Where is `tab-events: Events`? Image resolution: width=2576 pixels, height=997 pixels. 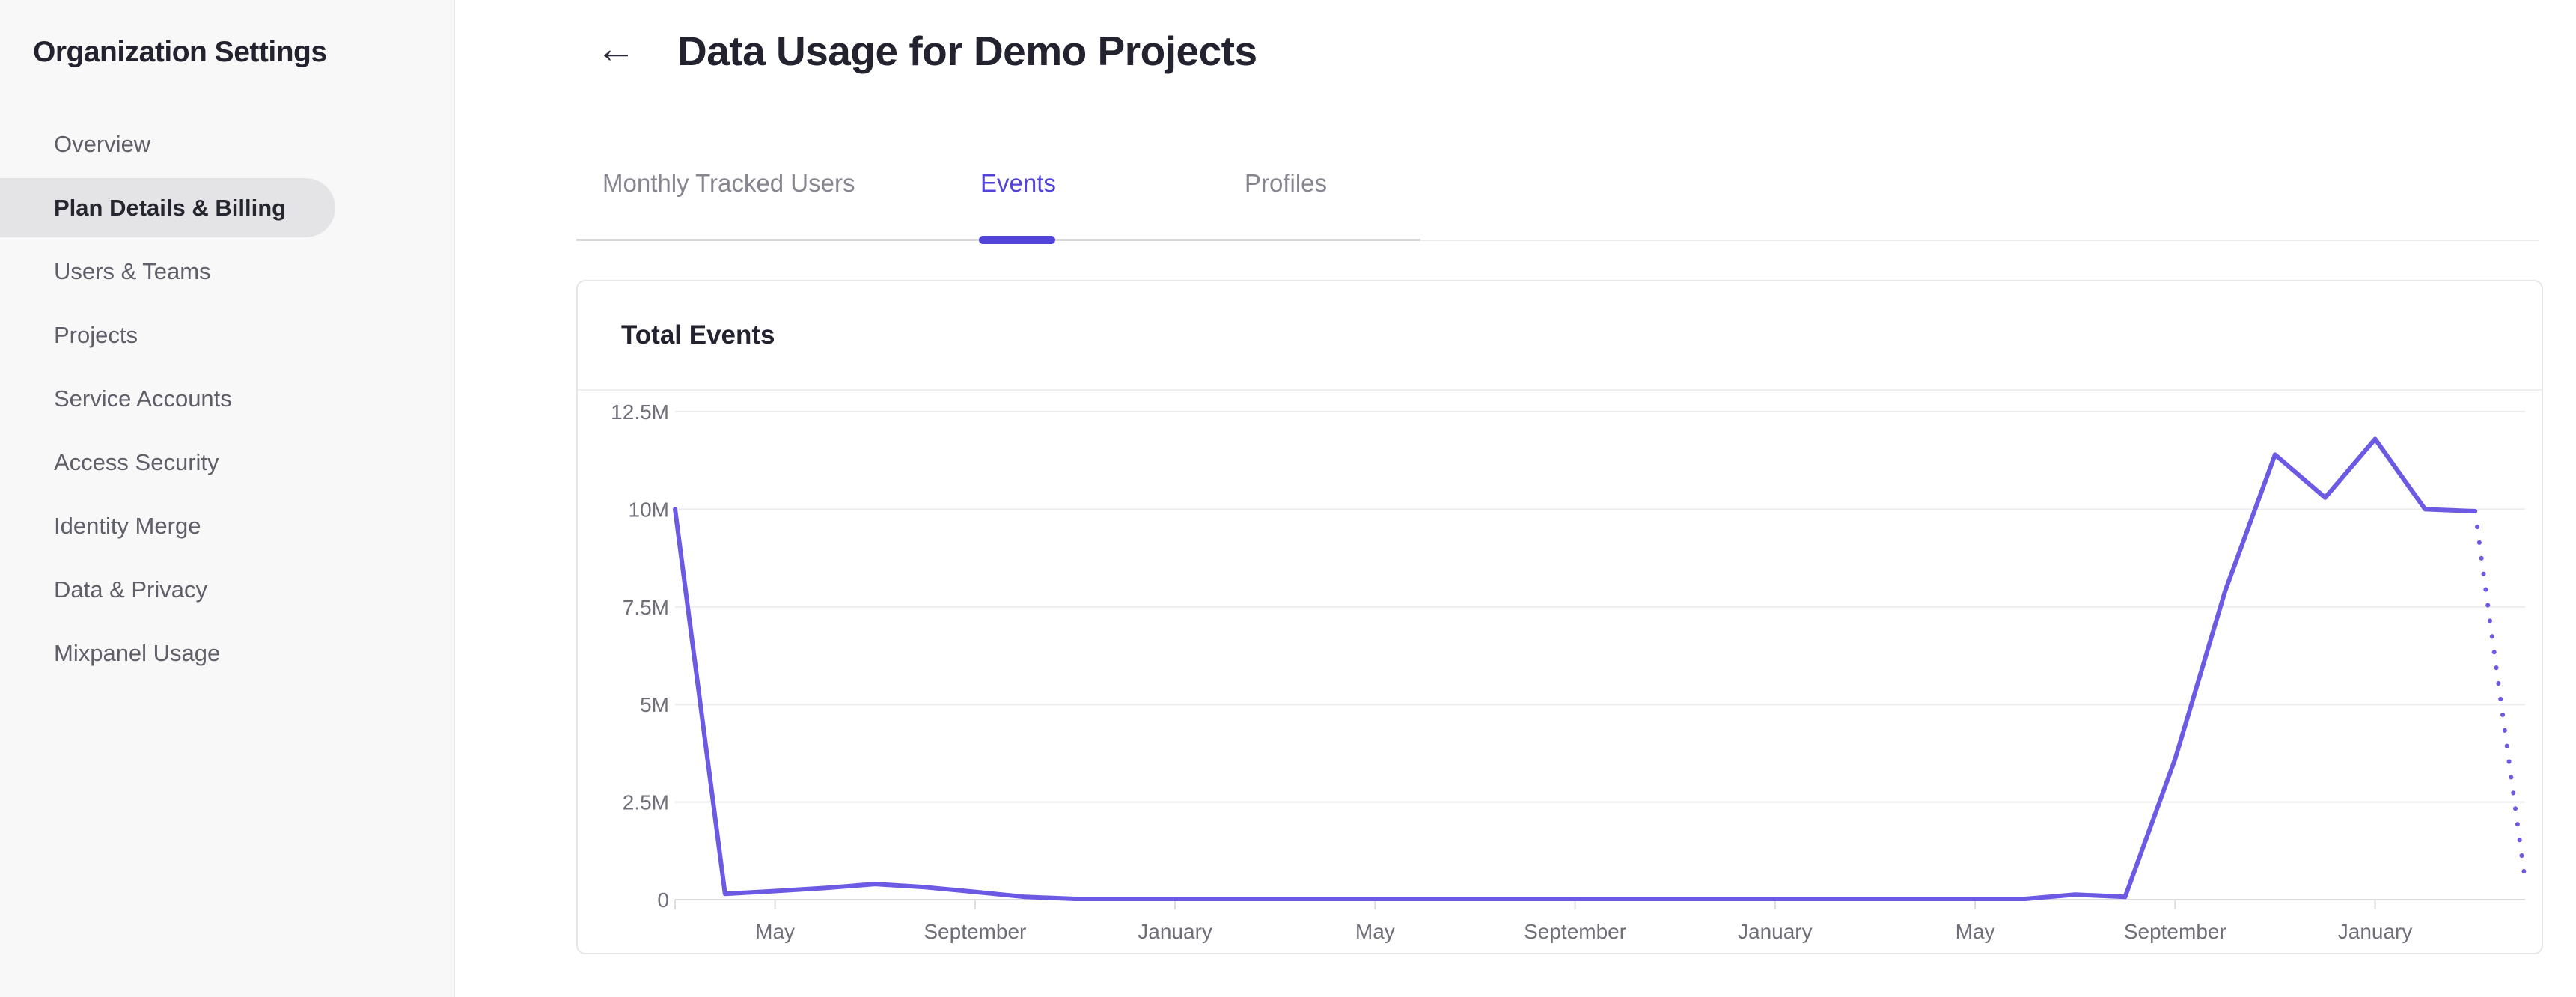
tab-events: Events is located at coordinates (1018, 183).